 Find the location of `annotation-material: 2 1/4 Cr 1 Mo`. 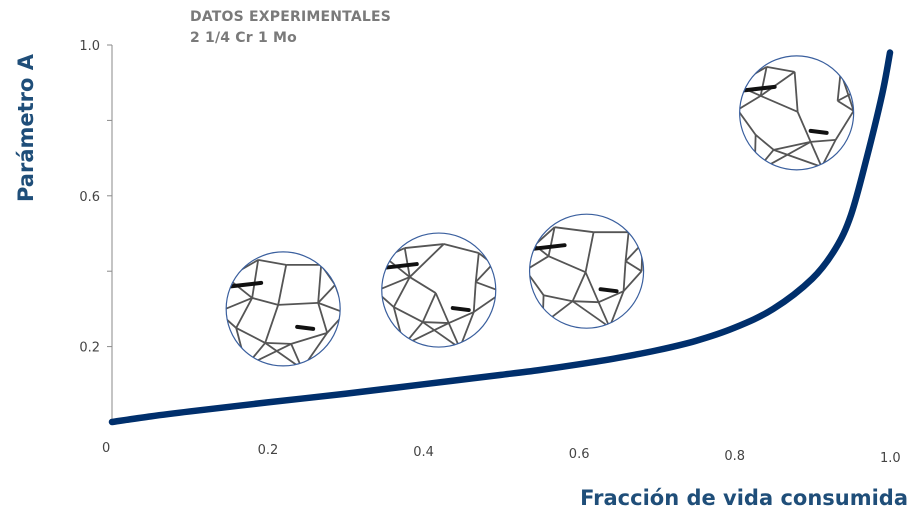

annotation-material: 2 1/4 Cr 1 Mo is located at coordinates (243, 38).